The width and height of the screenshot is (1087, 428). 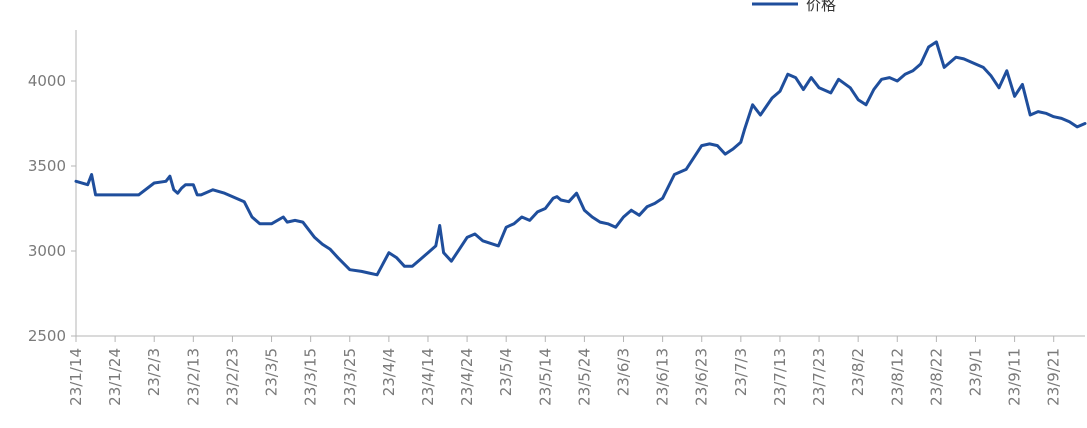 What do you see at coordinates (545, 377) in the screenshot?
I see `x-tick-label: 23/5/14` at bounding box center [545, 377].